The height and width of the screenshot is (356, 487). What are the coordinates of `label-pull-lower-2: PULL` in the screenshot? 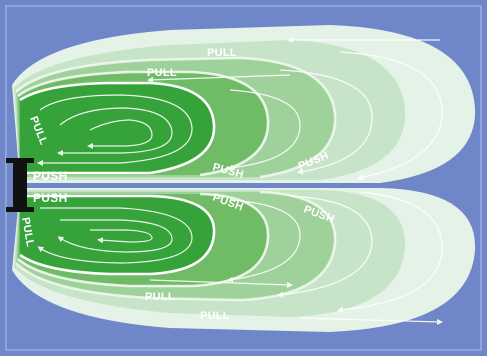 It's located at (215, 316).